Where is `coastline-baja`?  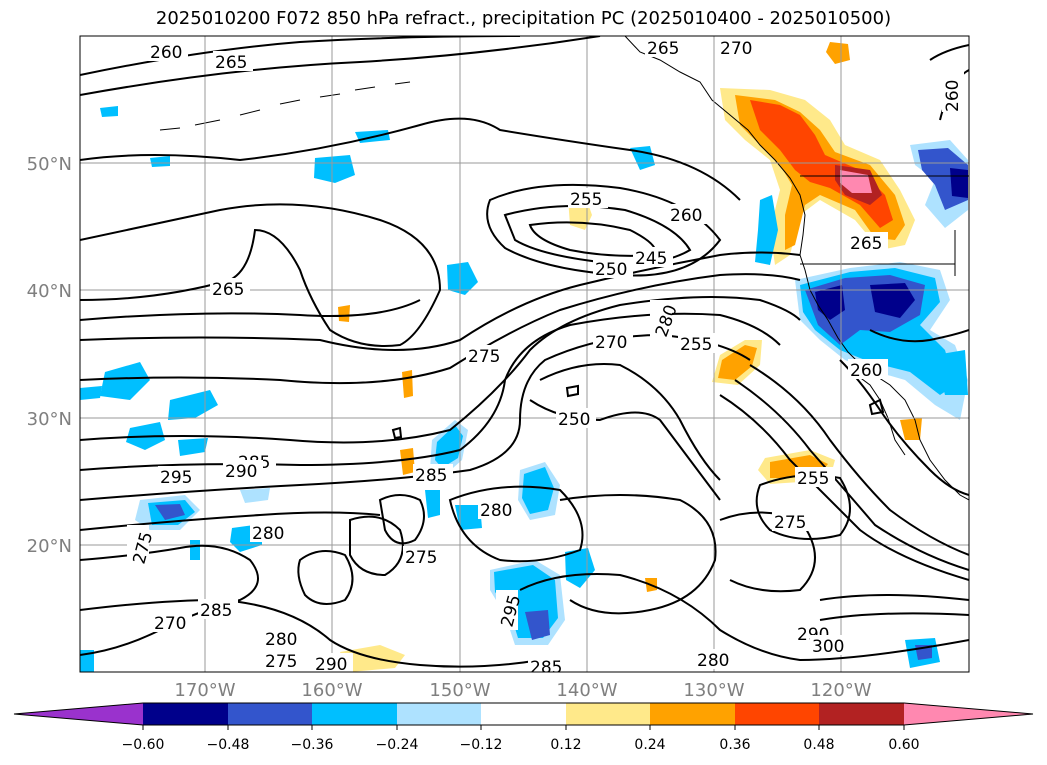
coastline-baja is located at coordinates (877, 412).